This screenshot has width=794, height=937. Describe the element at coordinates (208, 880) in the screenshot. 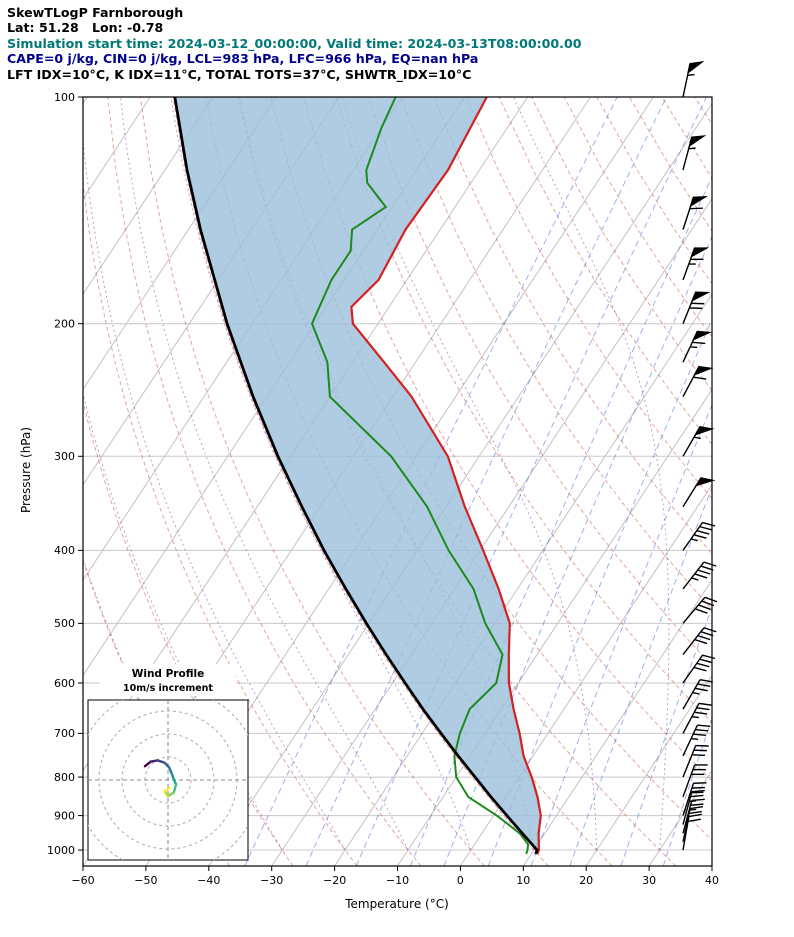

I see `x-tick-label: −40` at that location.